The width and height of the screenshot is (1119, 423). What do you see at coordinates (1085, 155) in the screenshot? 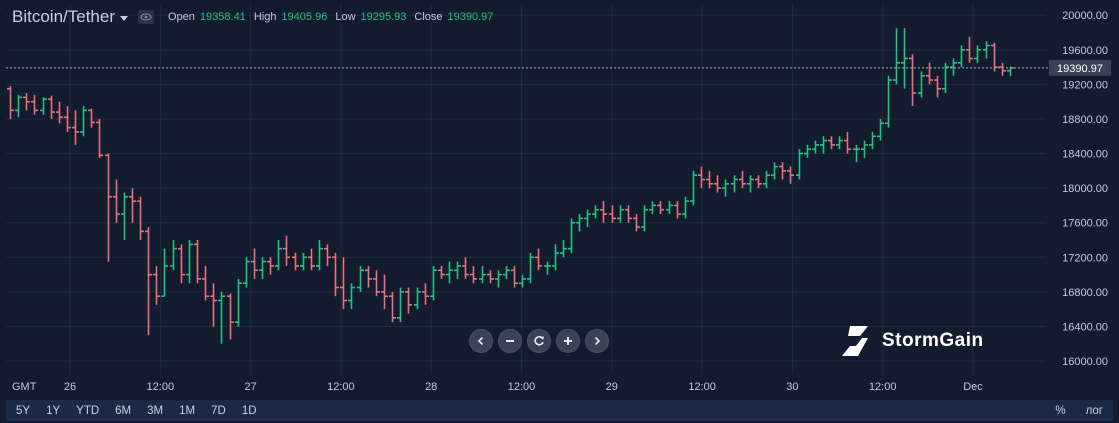
I see `y-tick-label: 18400.00` at bounding box center [1085, 155].